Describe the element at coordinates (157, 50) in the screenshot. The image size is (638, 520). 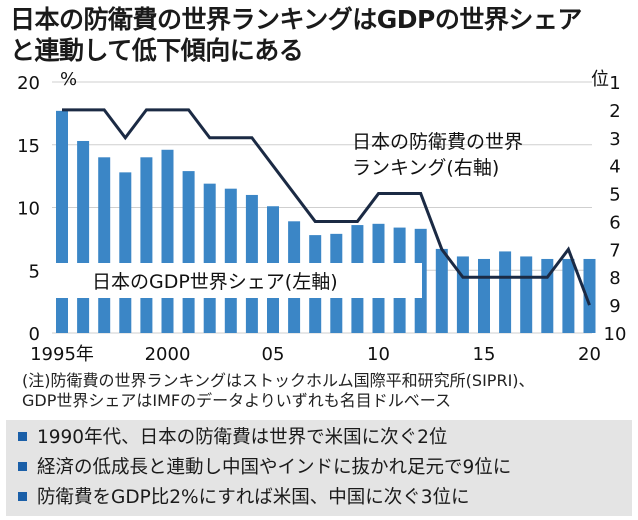
I see `title-line-2: と連動して低下傾向にある` at that location.